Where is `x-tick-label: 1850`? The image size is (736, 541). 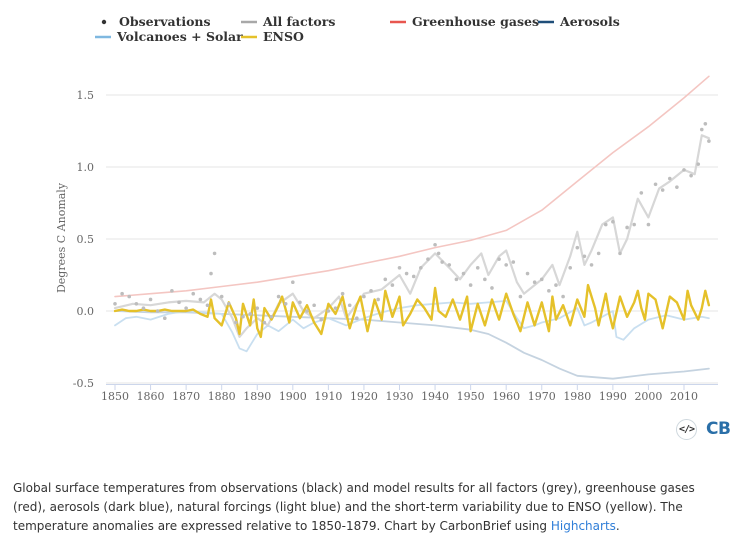 x-tick-label: 1850 is located at coordinates (115, 396).